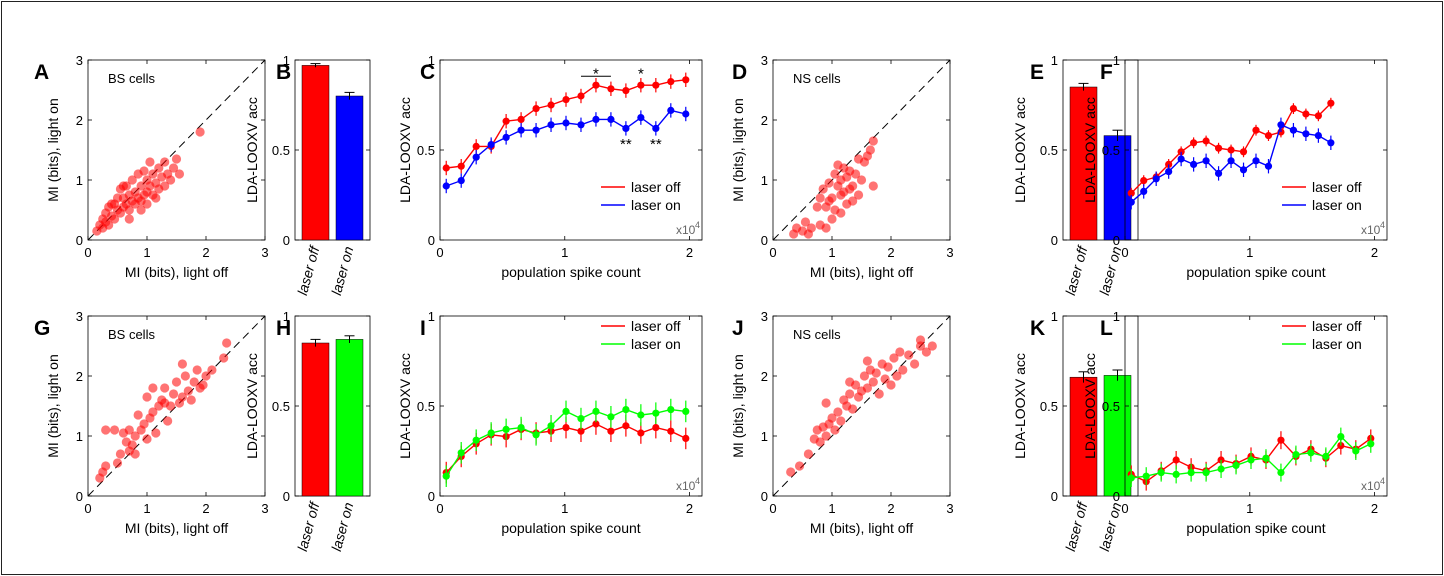 The width and height of the screenshot is (1444, 576). Describe the element at coordinates (1106, 72) in the screenshot. I see `panel-letter: F` at that location.